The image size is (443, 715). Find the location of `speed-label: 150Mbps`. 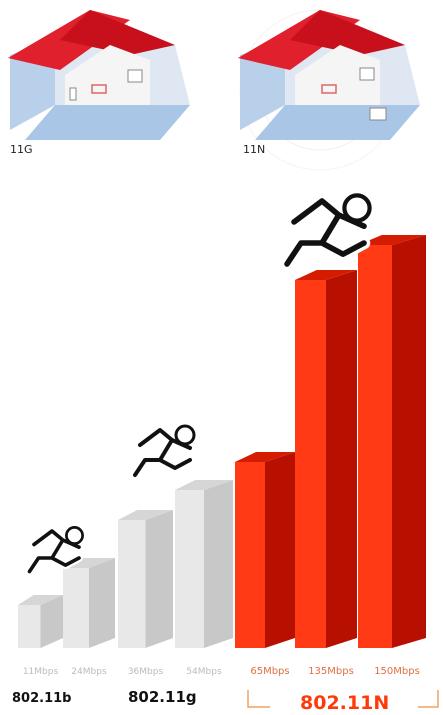

speed-label: 150Mbps is located at coordinates (397, 671).